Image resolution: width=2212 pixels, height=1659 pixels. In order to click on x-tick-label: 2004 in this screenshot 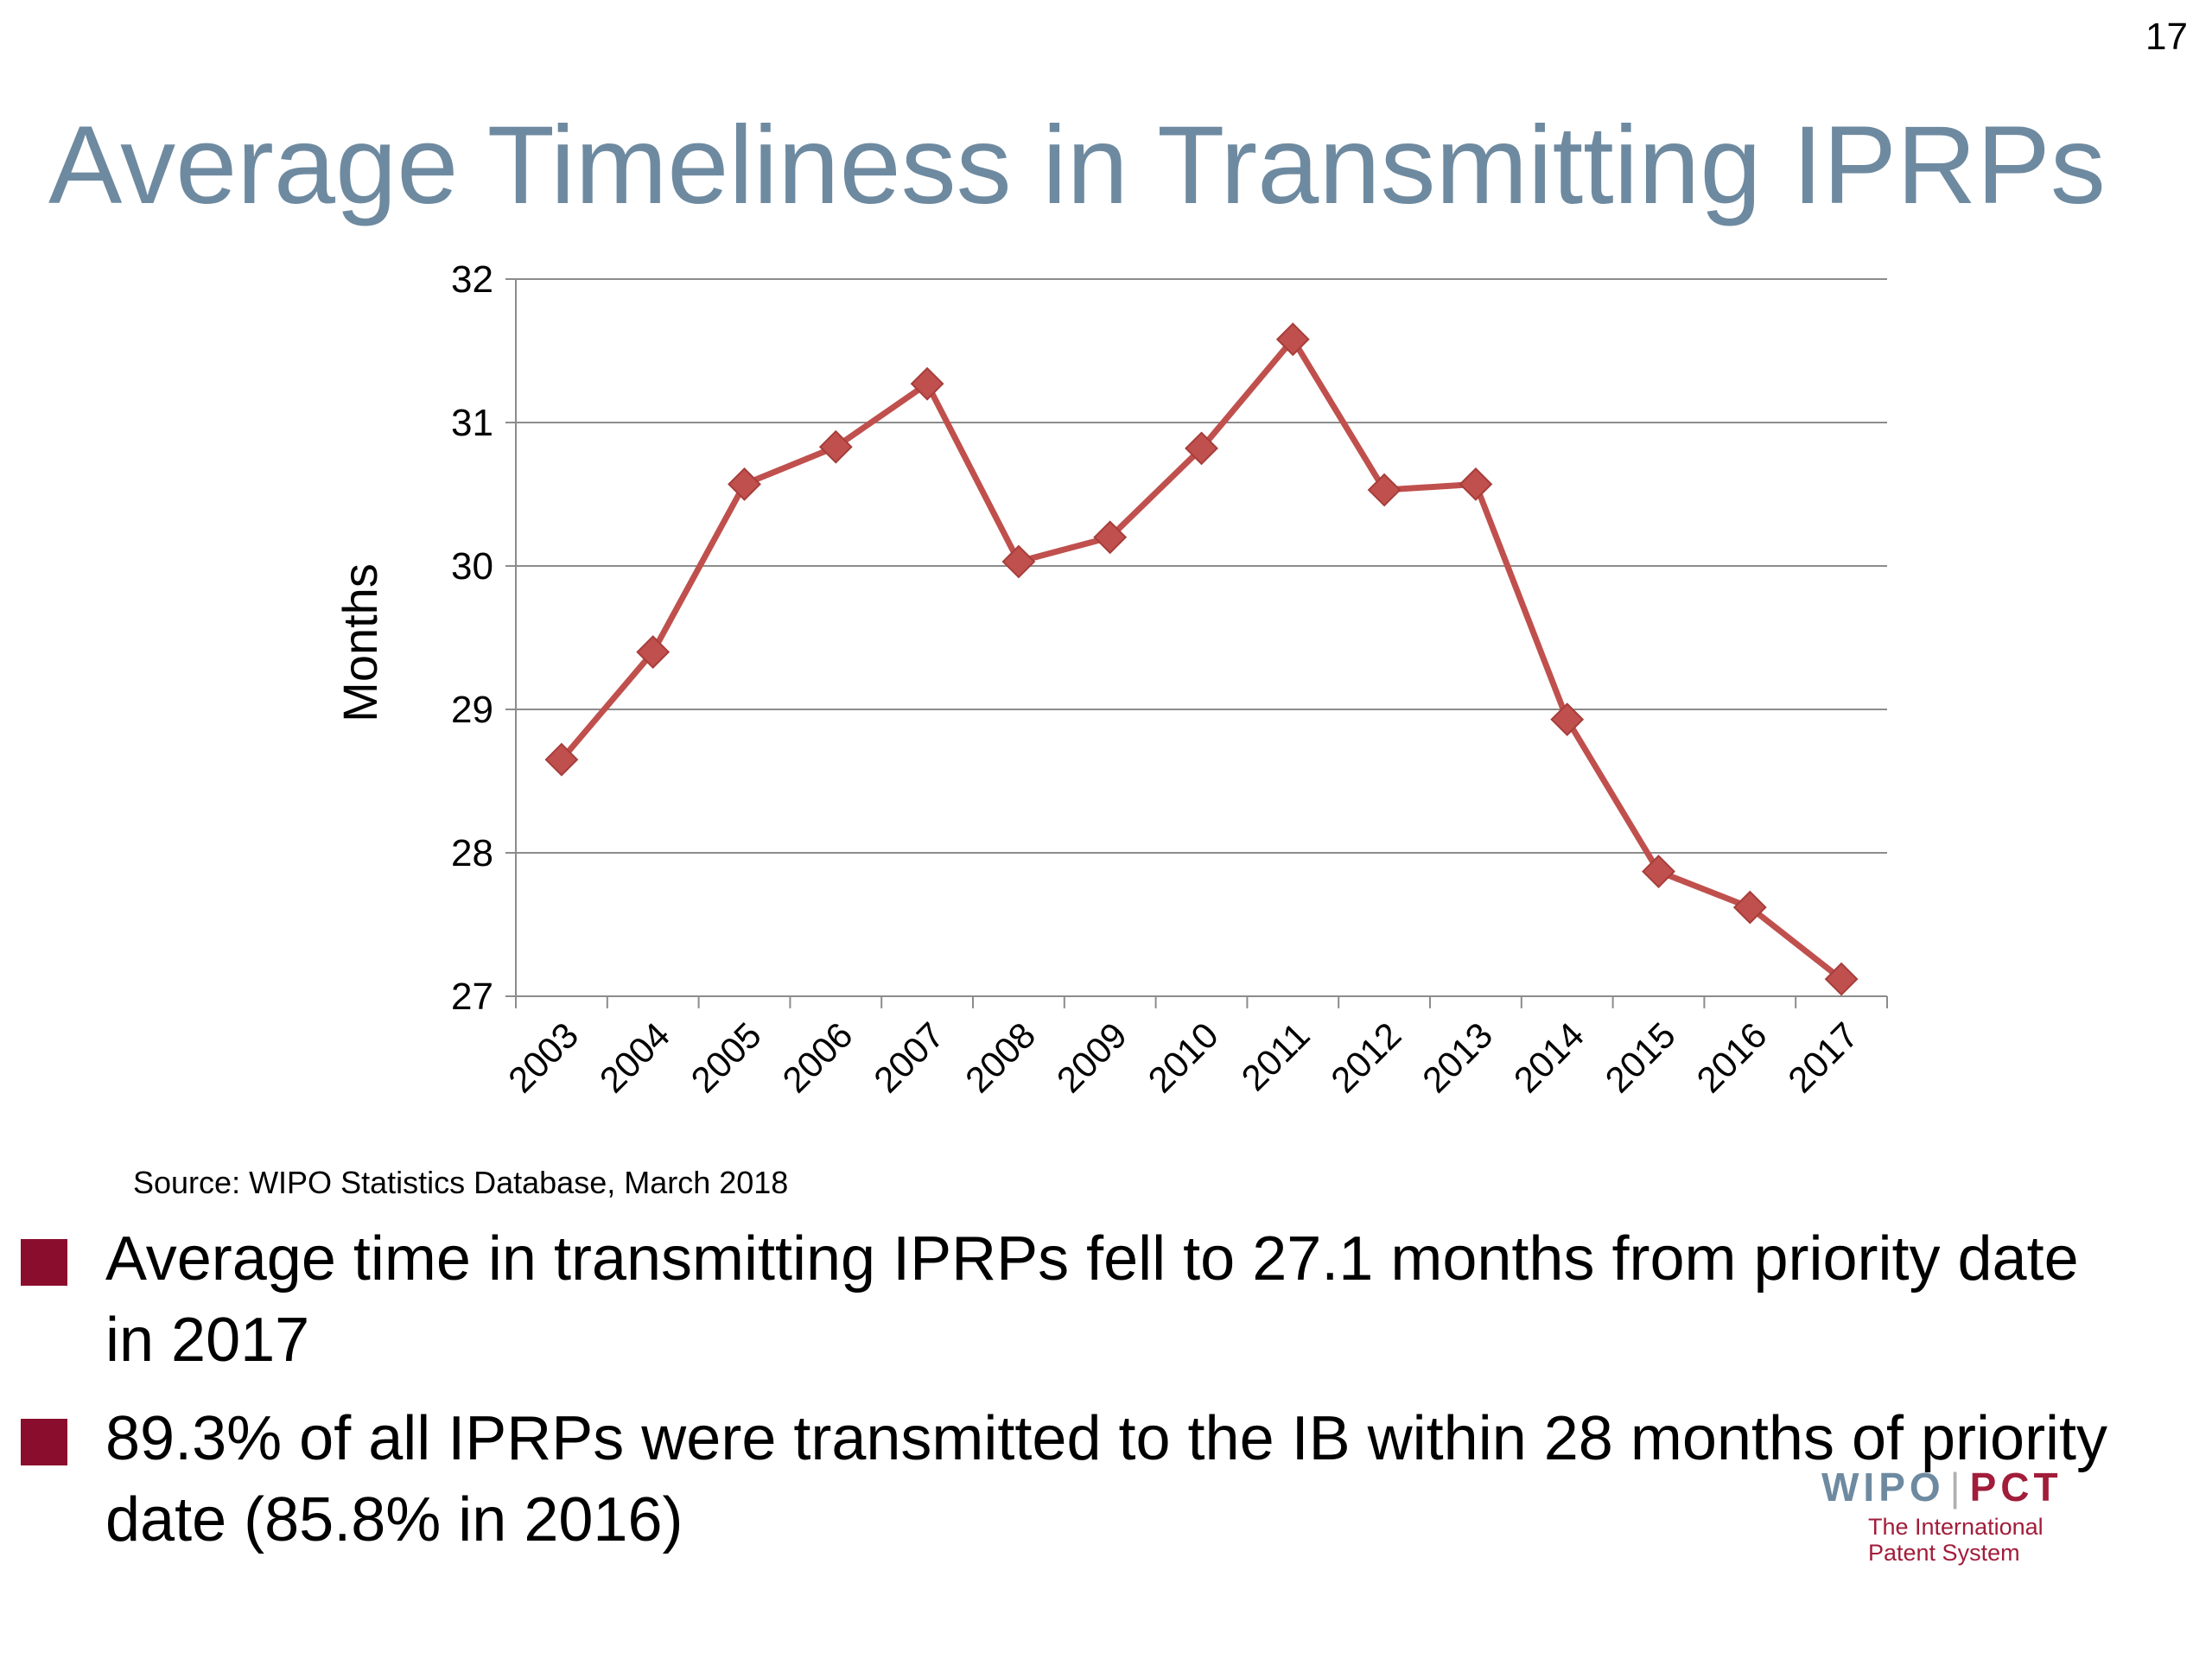, I will do `click(634, 1057)`.